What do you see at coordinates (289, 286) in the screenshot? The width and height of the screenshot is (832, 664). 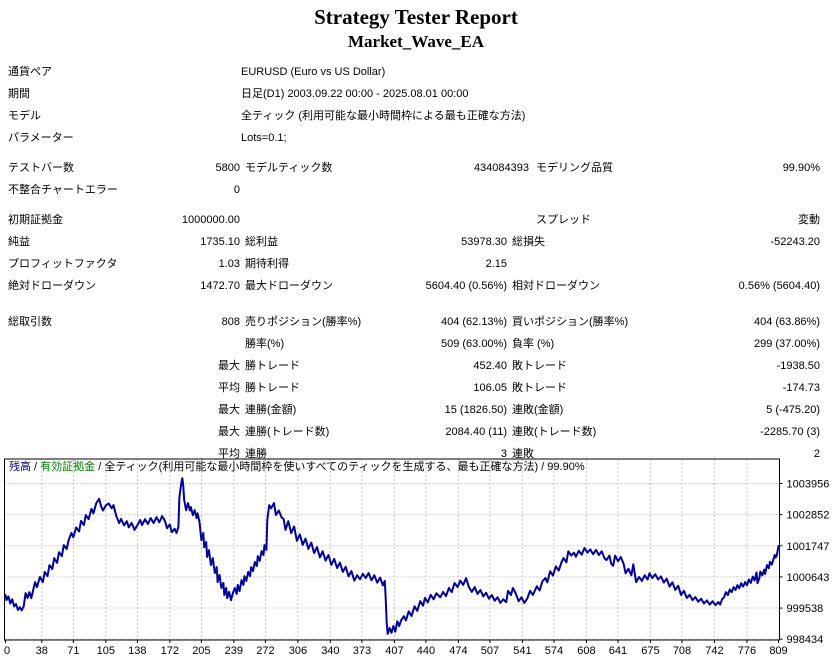 I see `maximal-drawdown-label: 最大ドローダウン` at bounding box center [289, 286].